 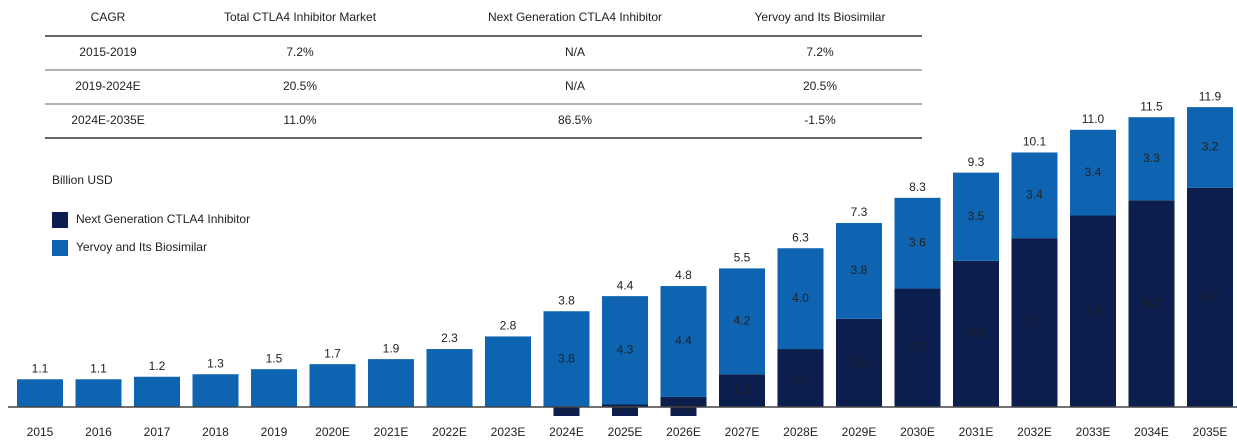 What do you see at coordinates (332, 353) in the screenshot?
I see `total-label: 1.7` at bounding box center [332, 353].